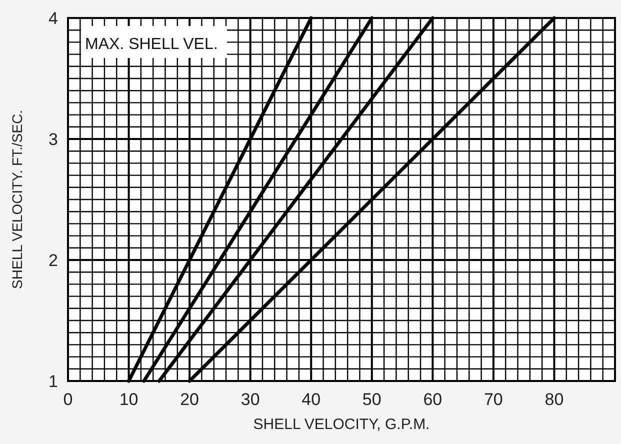 The width and height of the screenshot is (621, 444). Describe the element at coordinates (128, 399) in the screenshot. I see `x-tick-label: 10` at that location.